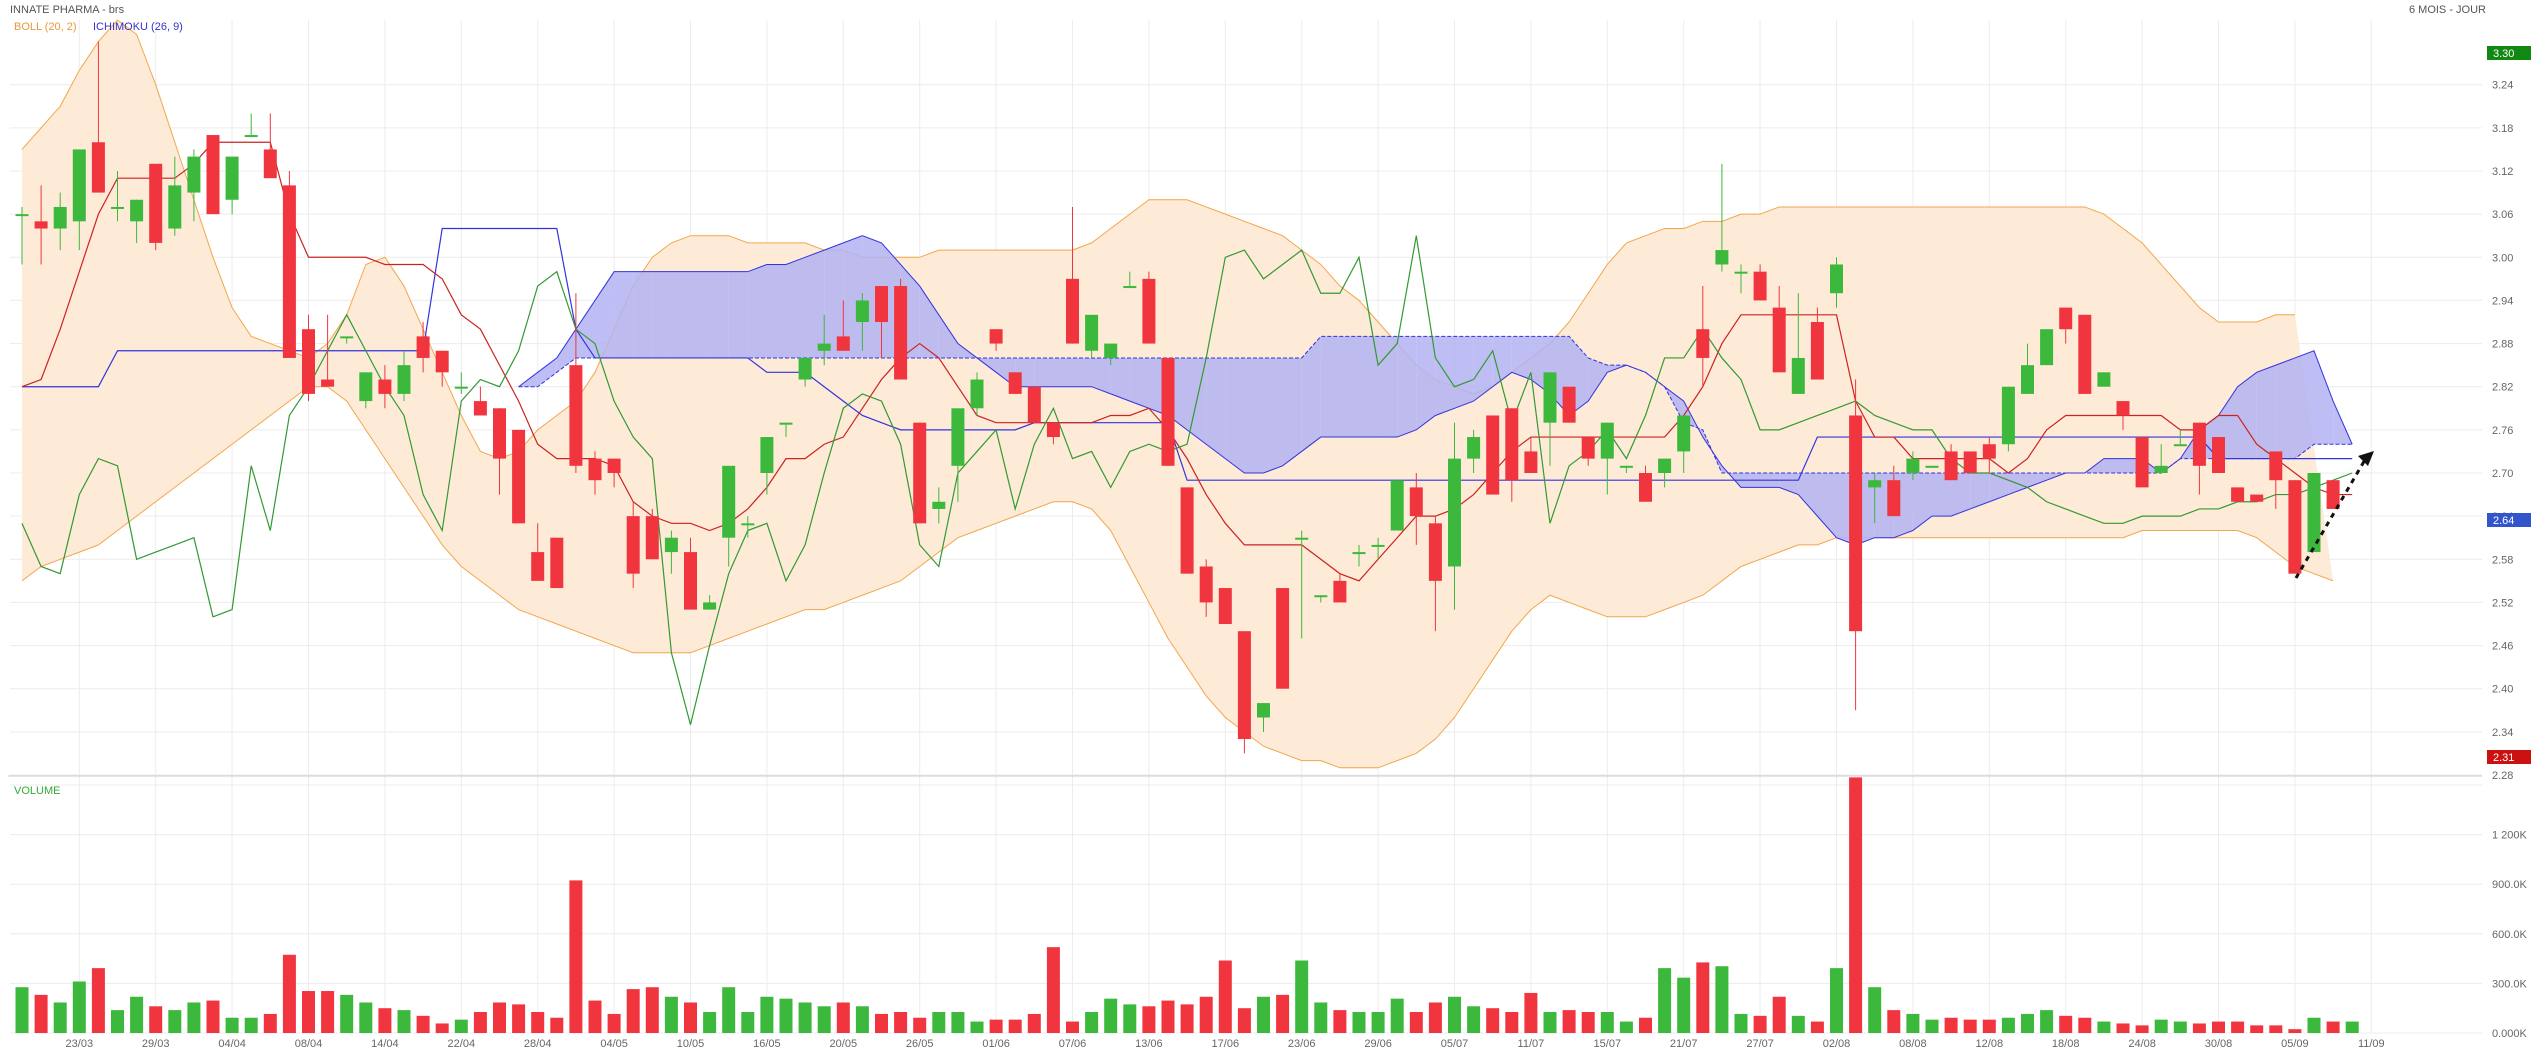 Image resolution: width=2531 pixels, height=1054 pixels. What do you see at coordinates (1608, 1044) in the screenshot?
I see `x-tick-label: 15/07` at bounding box center [1608, 1044].